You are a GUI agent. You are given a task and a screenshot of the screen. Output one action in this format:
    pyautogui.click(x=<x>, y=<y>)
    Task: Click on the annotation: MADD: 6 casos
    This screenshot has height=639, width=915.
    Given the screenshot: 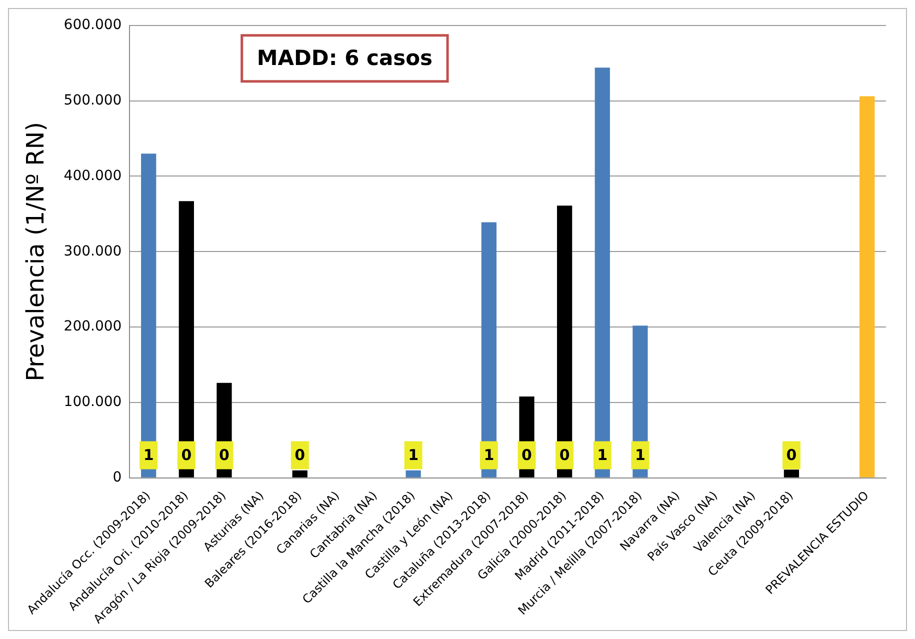 What is the action you would take?
    pyautogui.click(x=344, y=58)
    